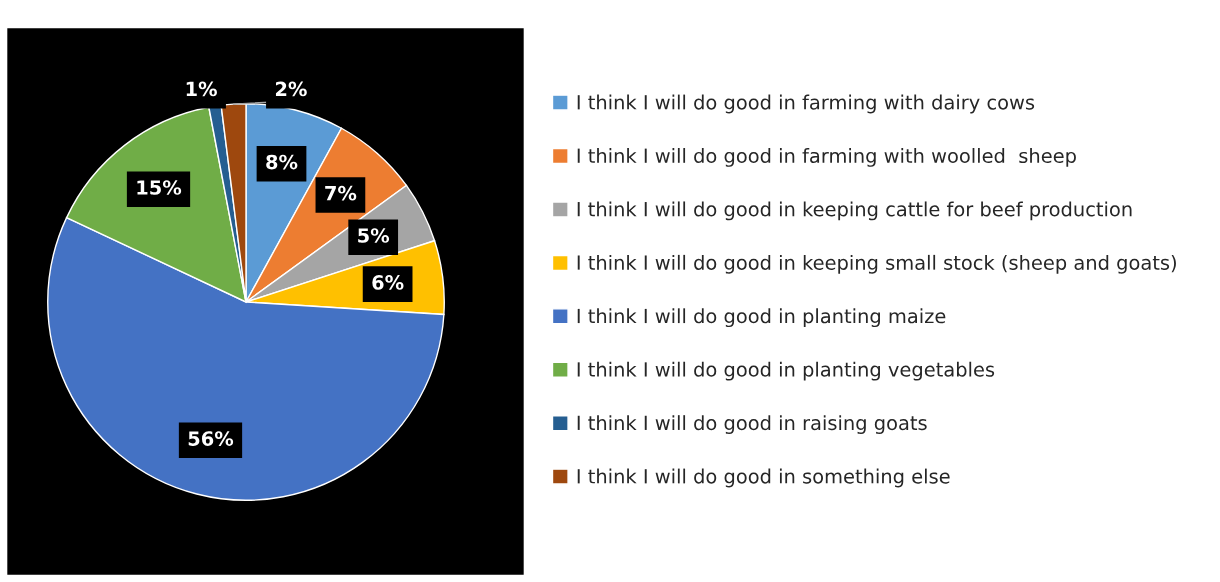 The image size is (1220, 582). Describe the element at coordinates (826, 157) in the screenshot. I see `legend-label: I think I will do good in farming with woolled sheep` at that location.